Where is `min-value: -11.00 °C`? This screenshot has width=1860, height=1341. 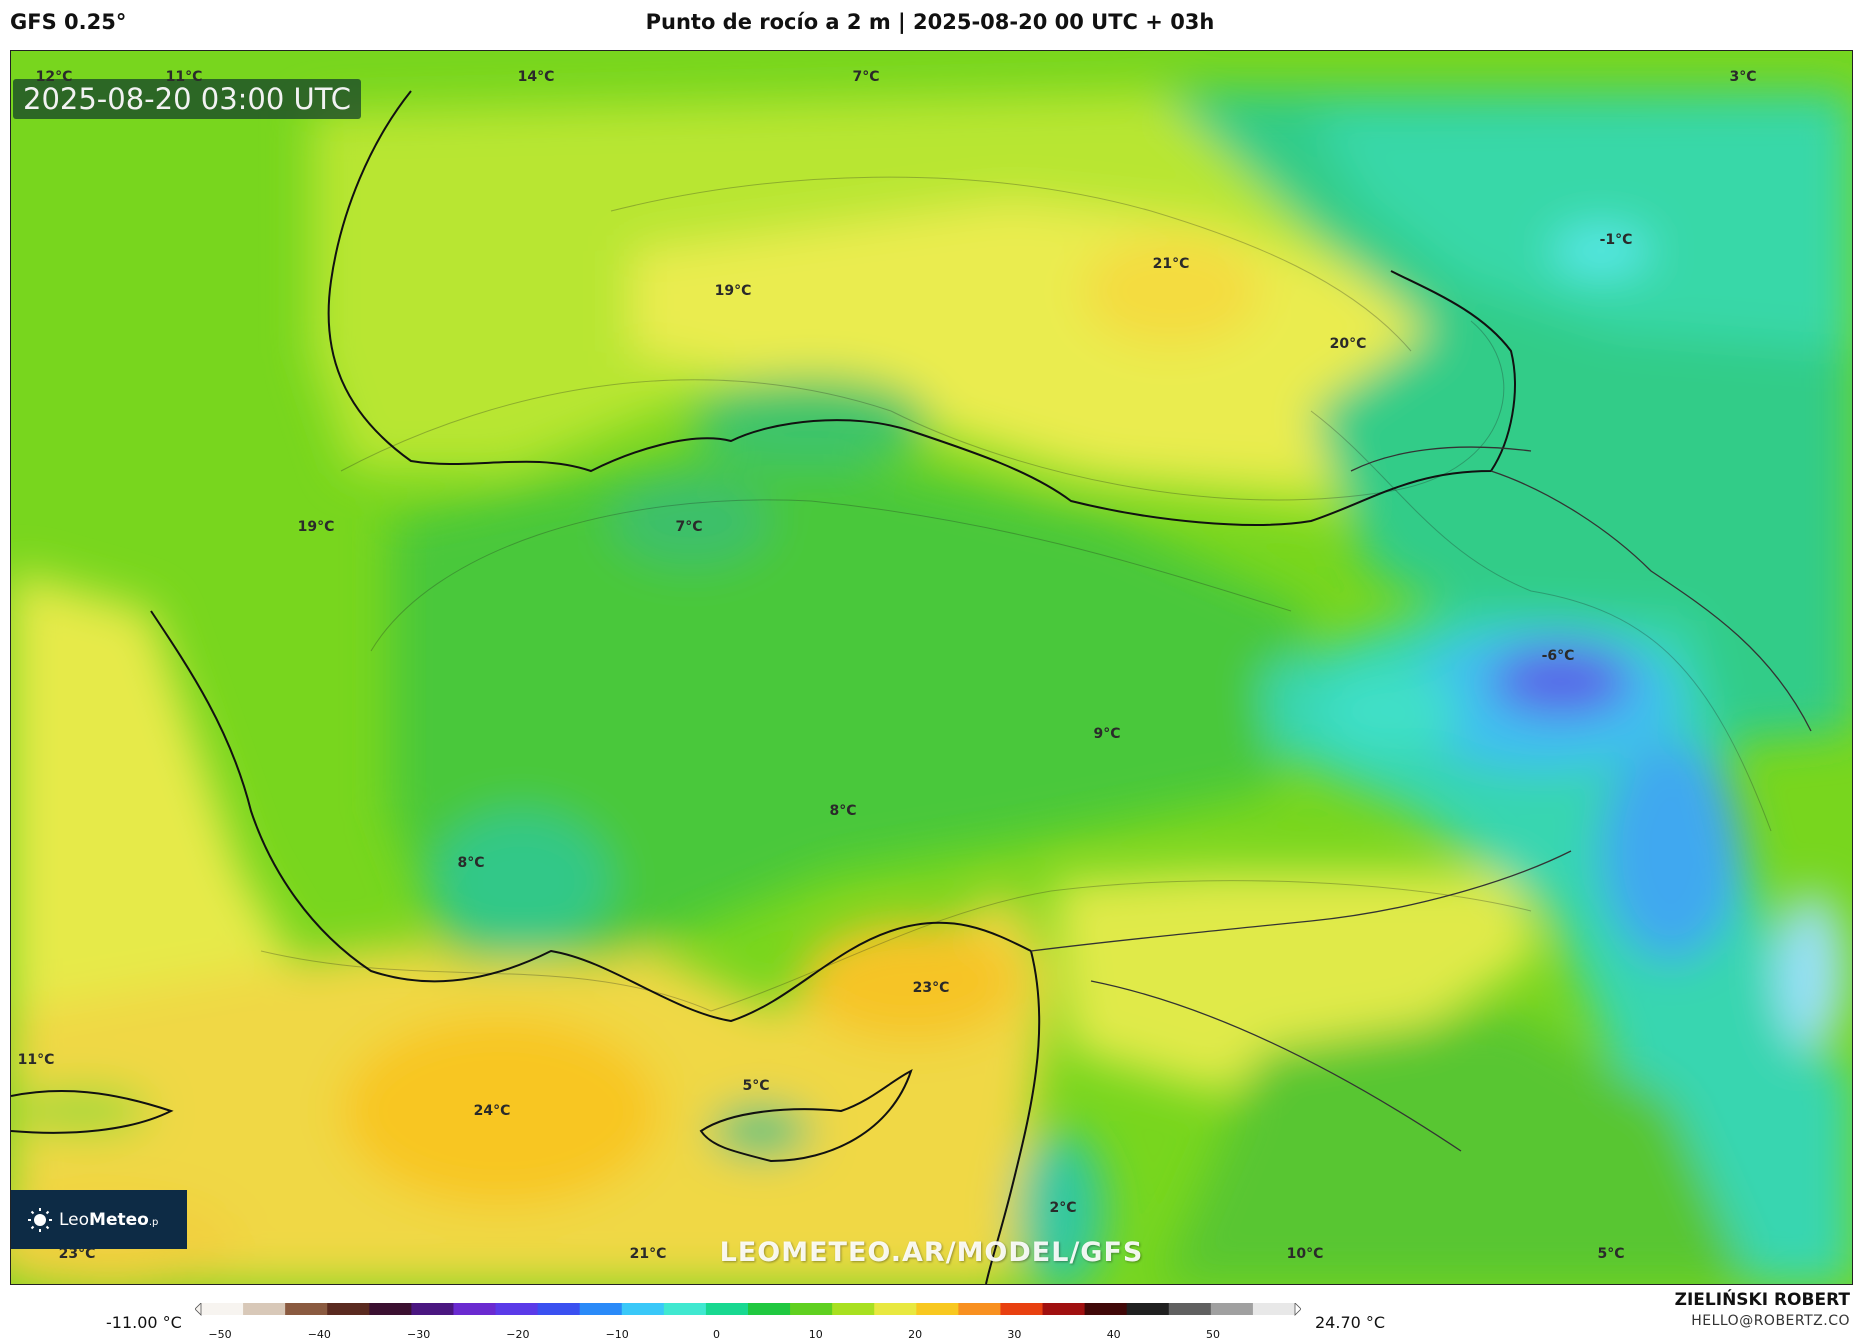
min-value: -11.00 °C is located at coordinates (144, 1322).